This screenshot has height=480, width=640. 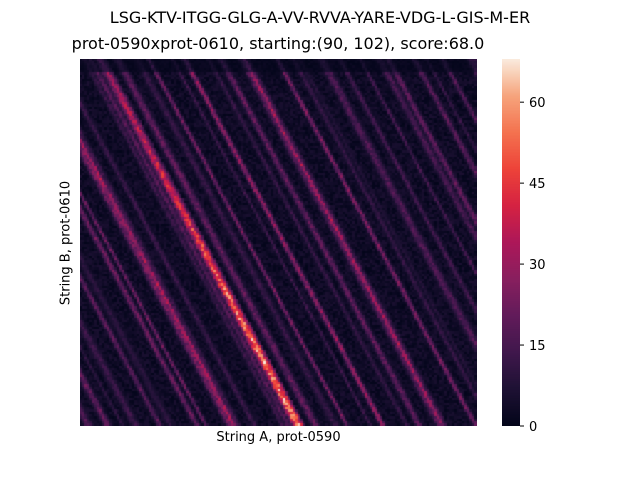 I want to click on colorbar-tick-label: 0, so click(x=533, y=427).